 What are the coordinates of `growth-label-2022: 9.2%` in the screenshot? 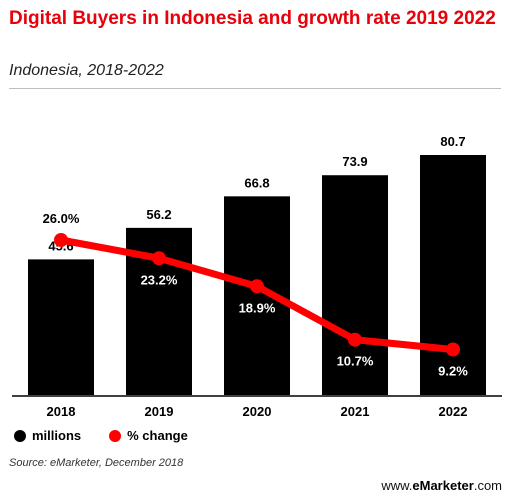 It's located at (453, 371).